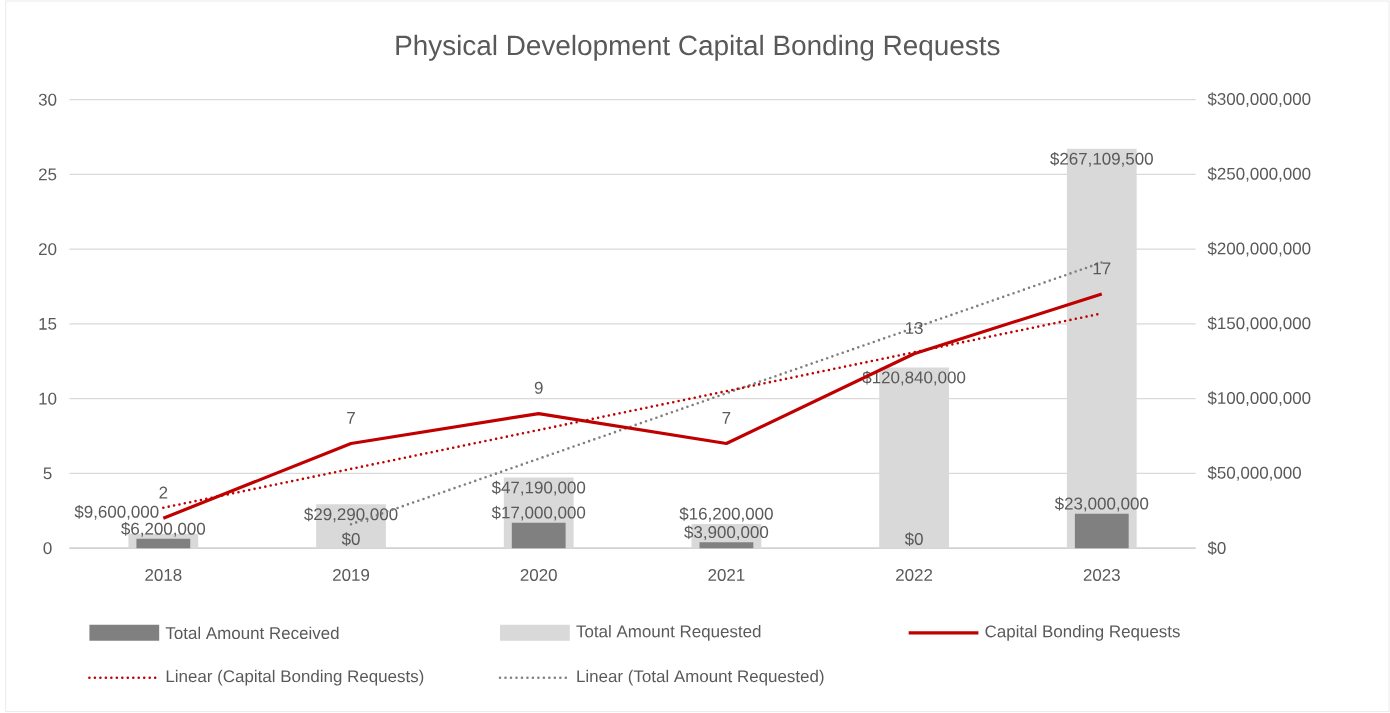  What do you see at coordinates (48, 398) in the screenshot?
I see `y-tick-label: 10` at bounding box center [48, 398].